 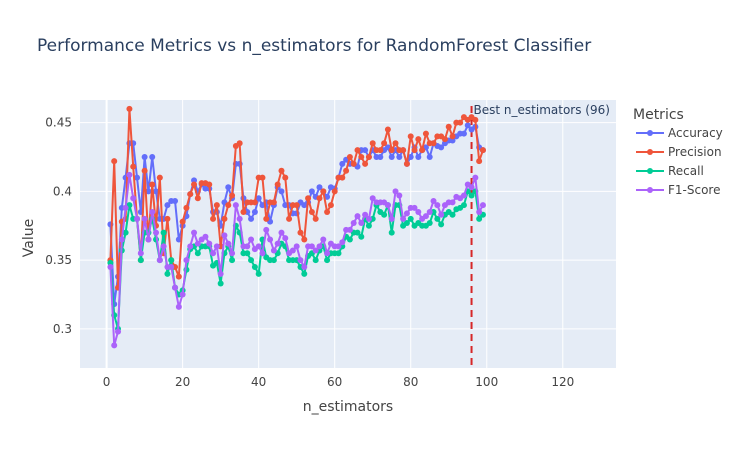 I want to click on best-marker: Best n_estimators (96), so click(x=540, y=235).